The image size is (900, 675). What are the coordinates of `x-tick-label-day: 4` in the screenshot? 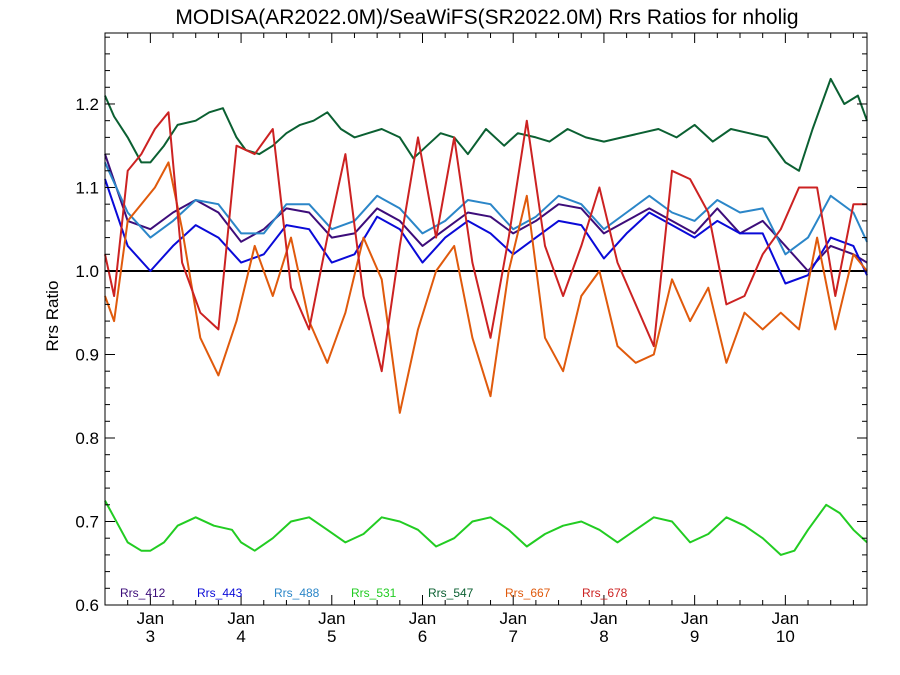 It's located at (240, 636).